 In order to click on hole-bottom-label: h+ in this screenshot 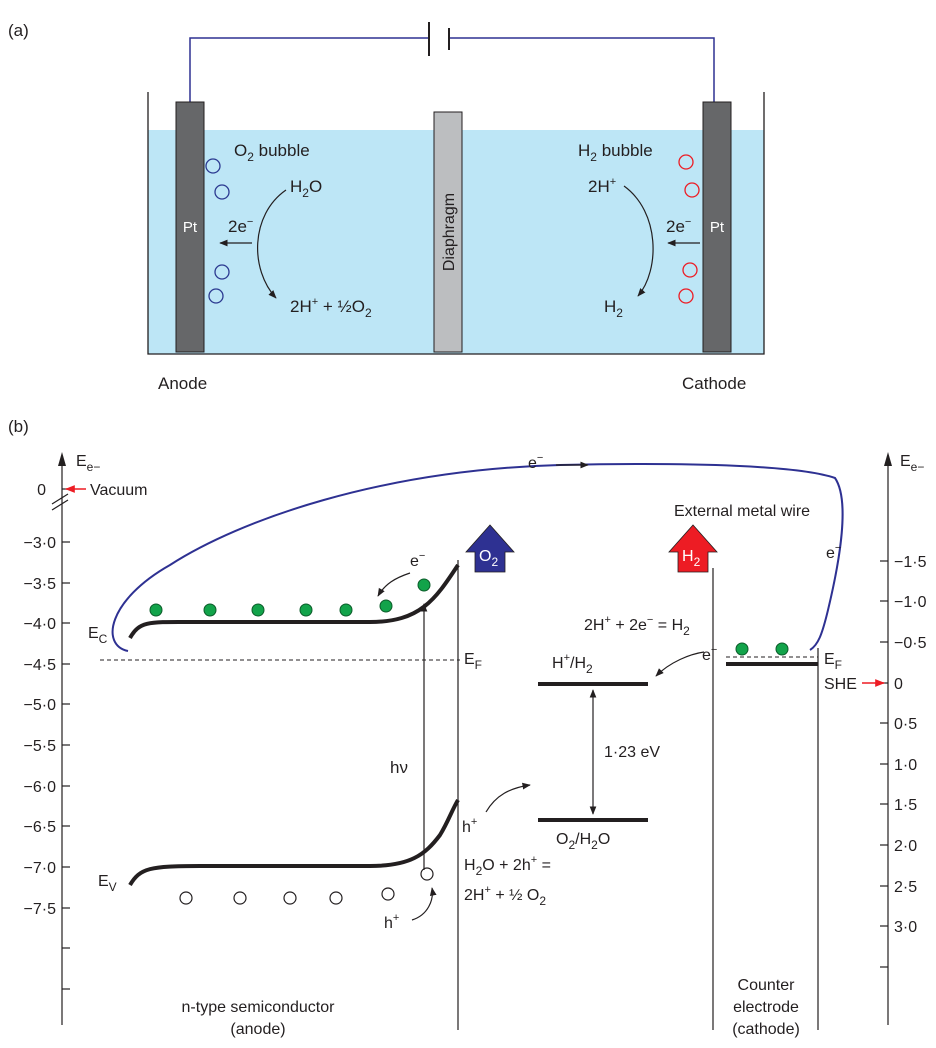, I will do `click(391, 922)`.